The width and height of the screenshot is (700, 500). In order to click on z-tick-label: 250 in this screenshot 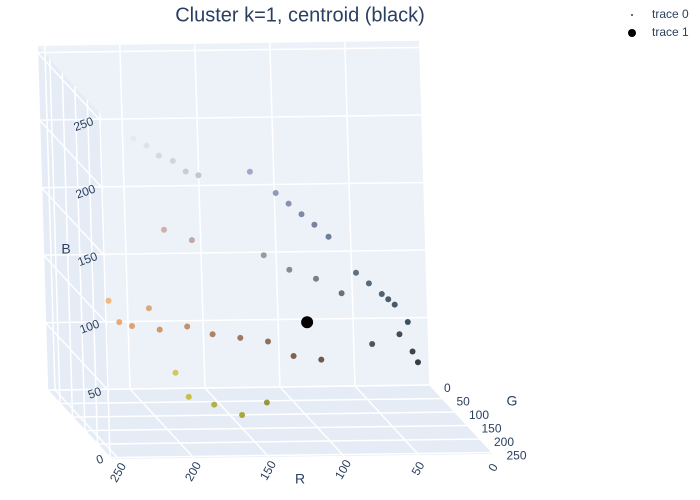, I will do `click(84, 124)`.